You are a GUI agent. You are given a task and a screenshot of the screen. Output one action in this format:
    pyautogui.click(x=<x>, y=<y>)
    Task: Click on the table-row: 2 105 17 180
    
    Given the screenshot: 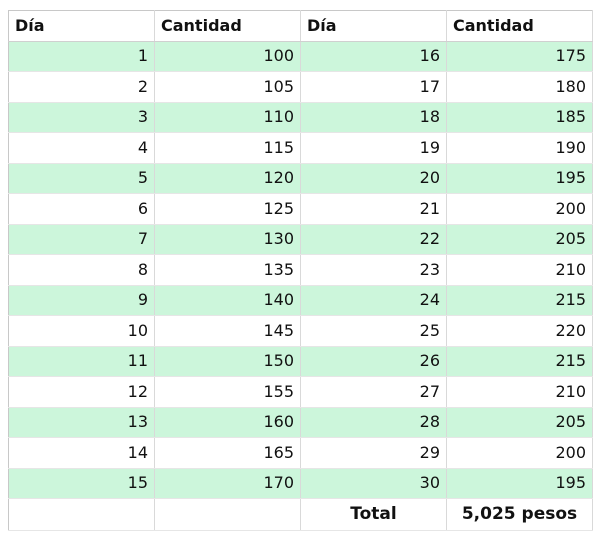 What is the action you would take?
    pyautogui.click(x=300, y=87)
    